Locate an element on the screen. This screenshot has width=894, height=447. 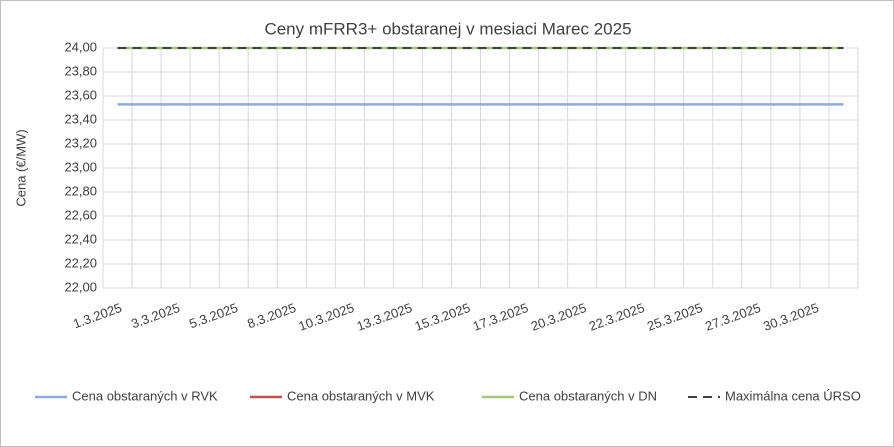
legend-label: Cena obstaraných v DN is located at coordinates (588, 395).